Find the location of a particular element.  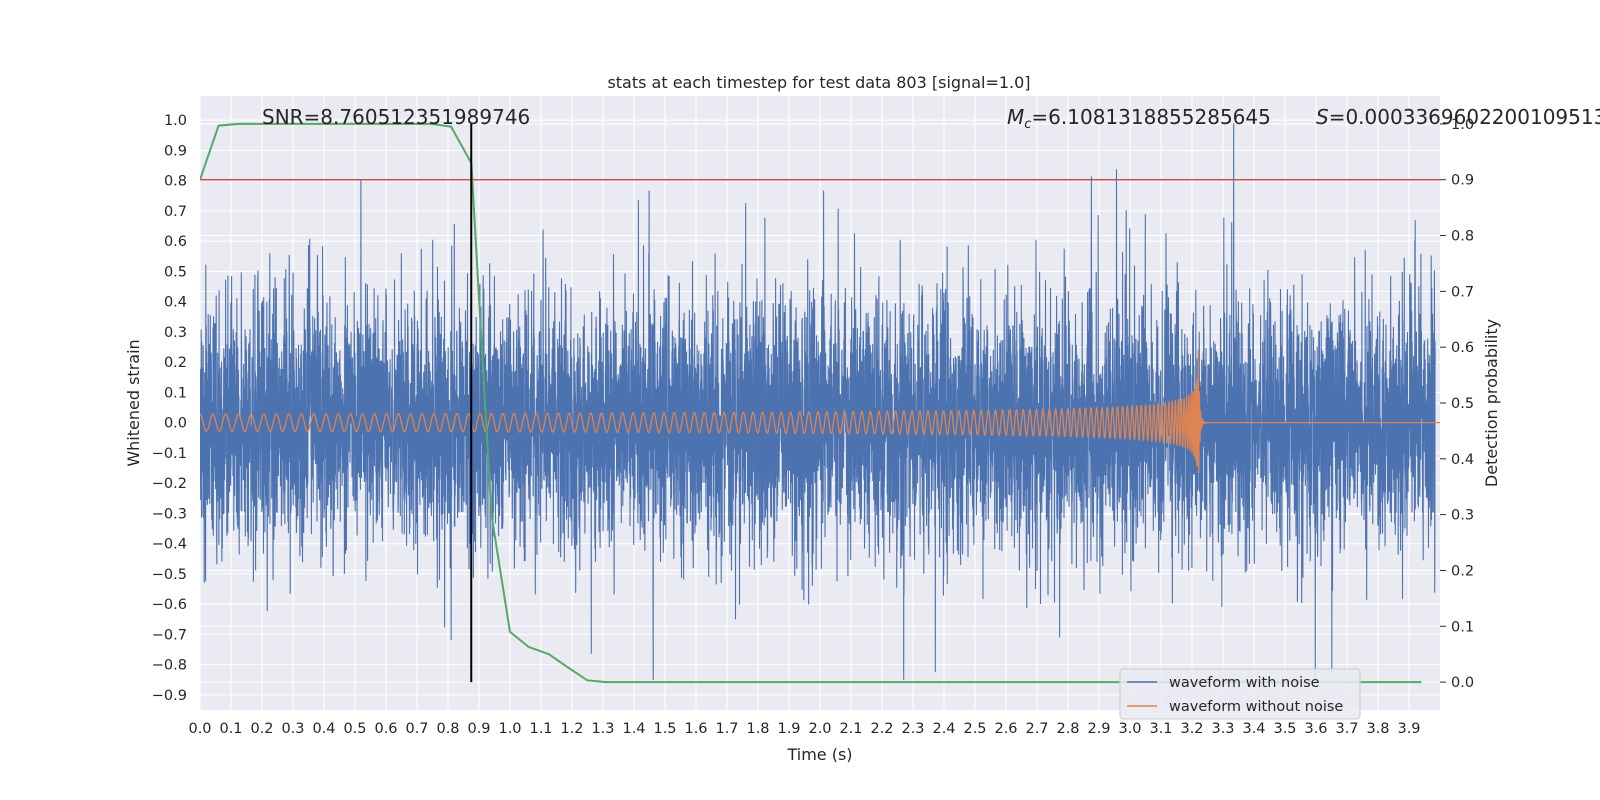

x-tick-label: 2.5 is located at coordinates (974, 729).